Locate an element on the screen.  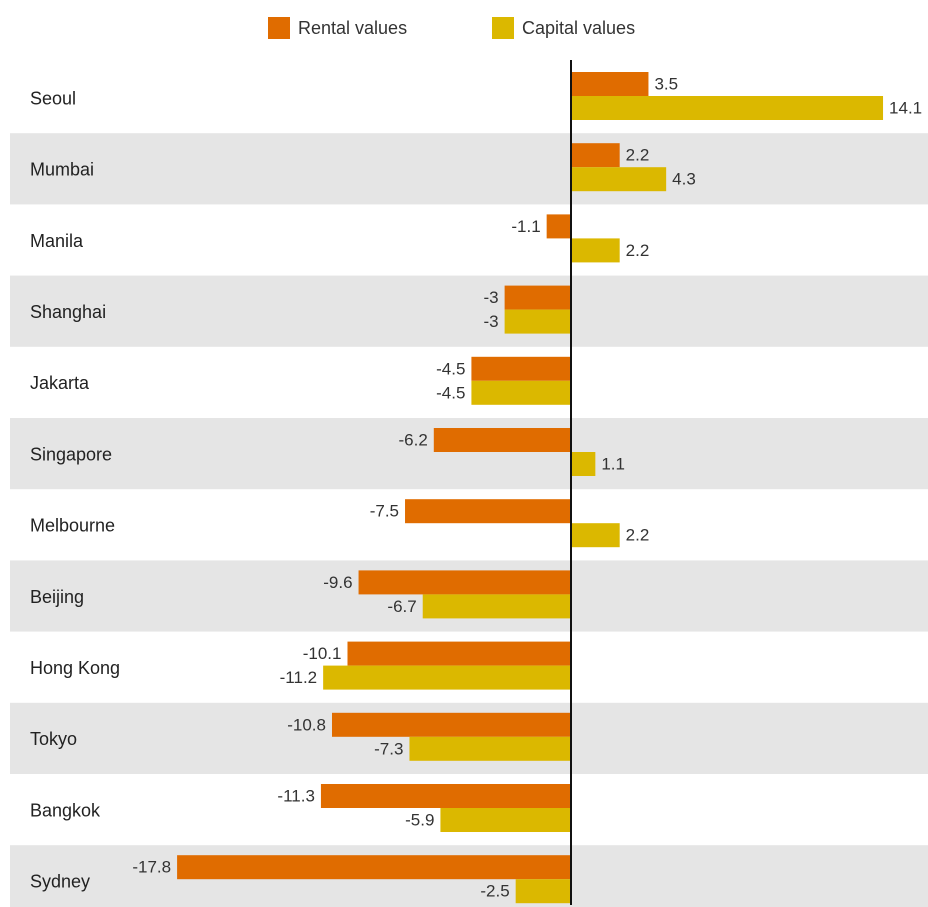
value-label: -7.5 is located at coordinates (384, 511).